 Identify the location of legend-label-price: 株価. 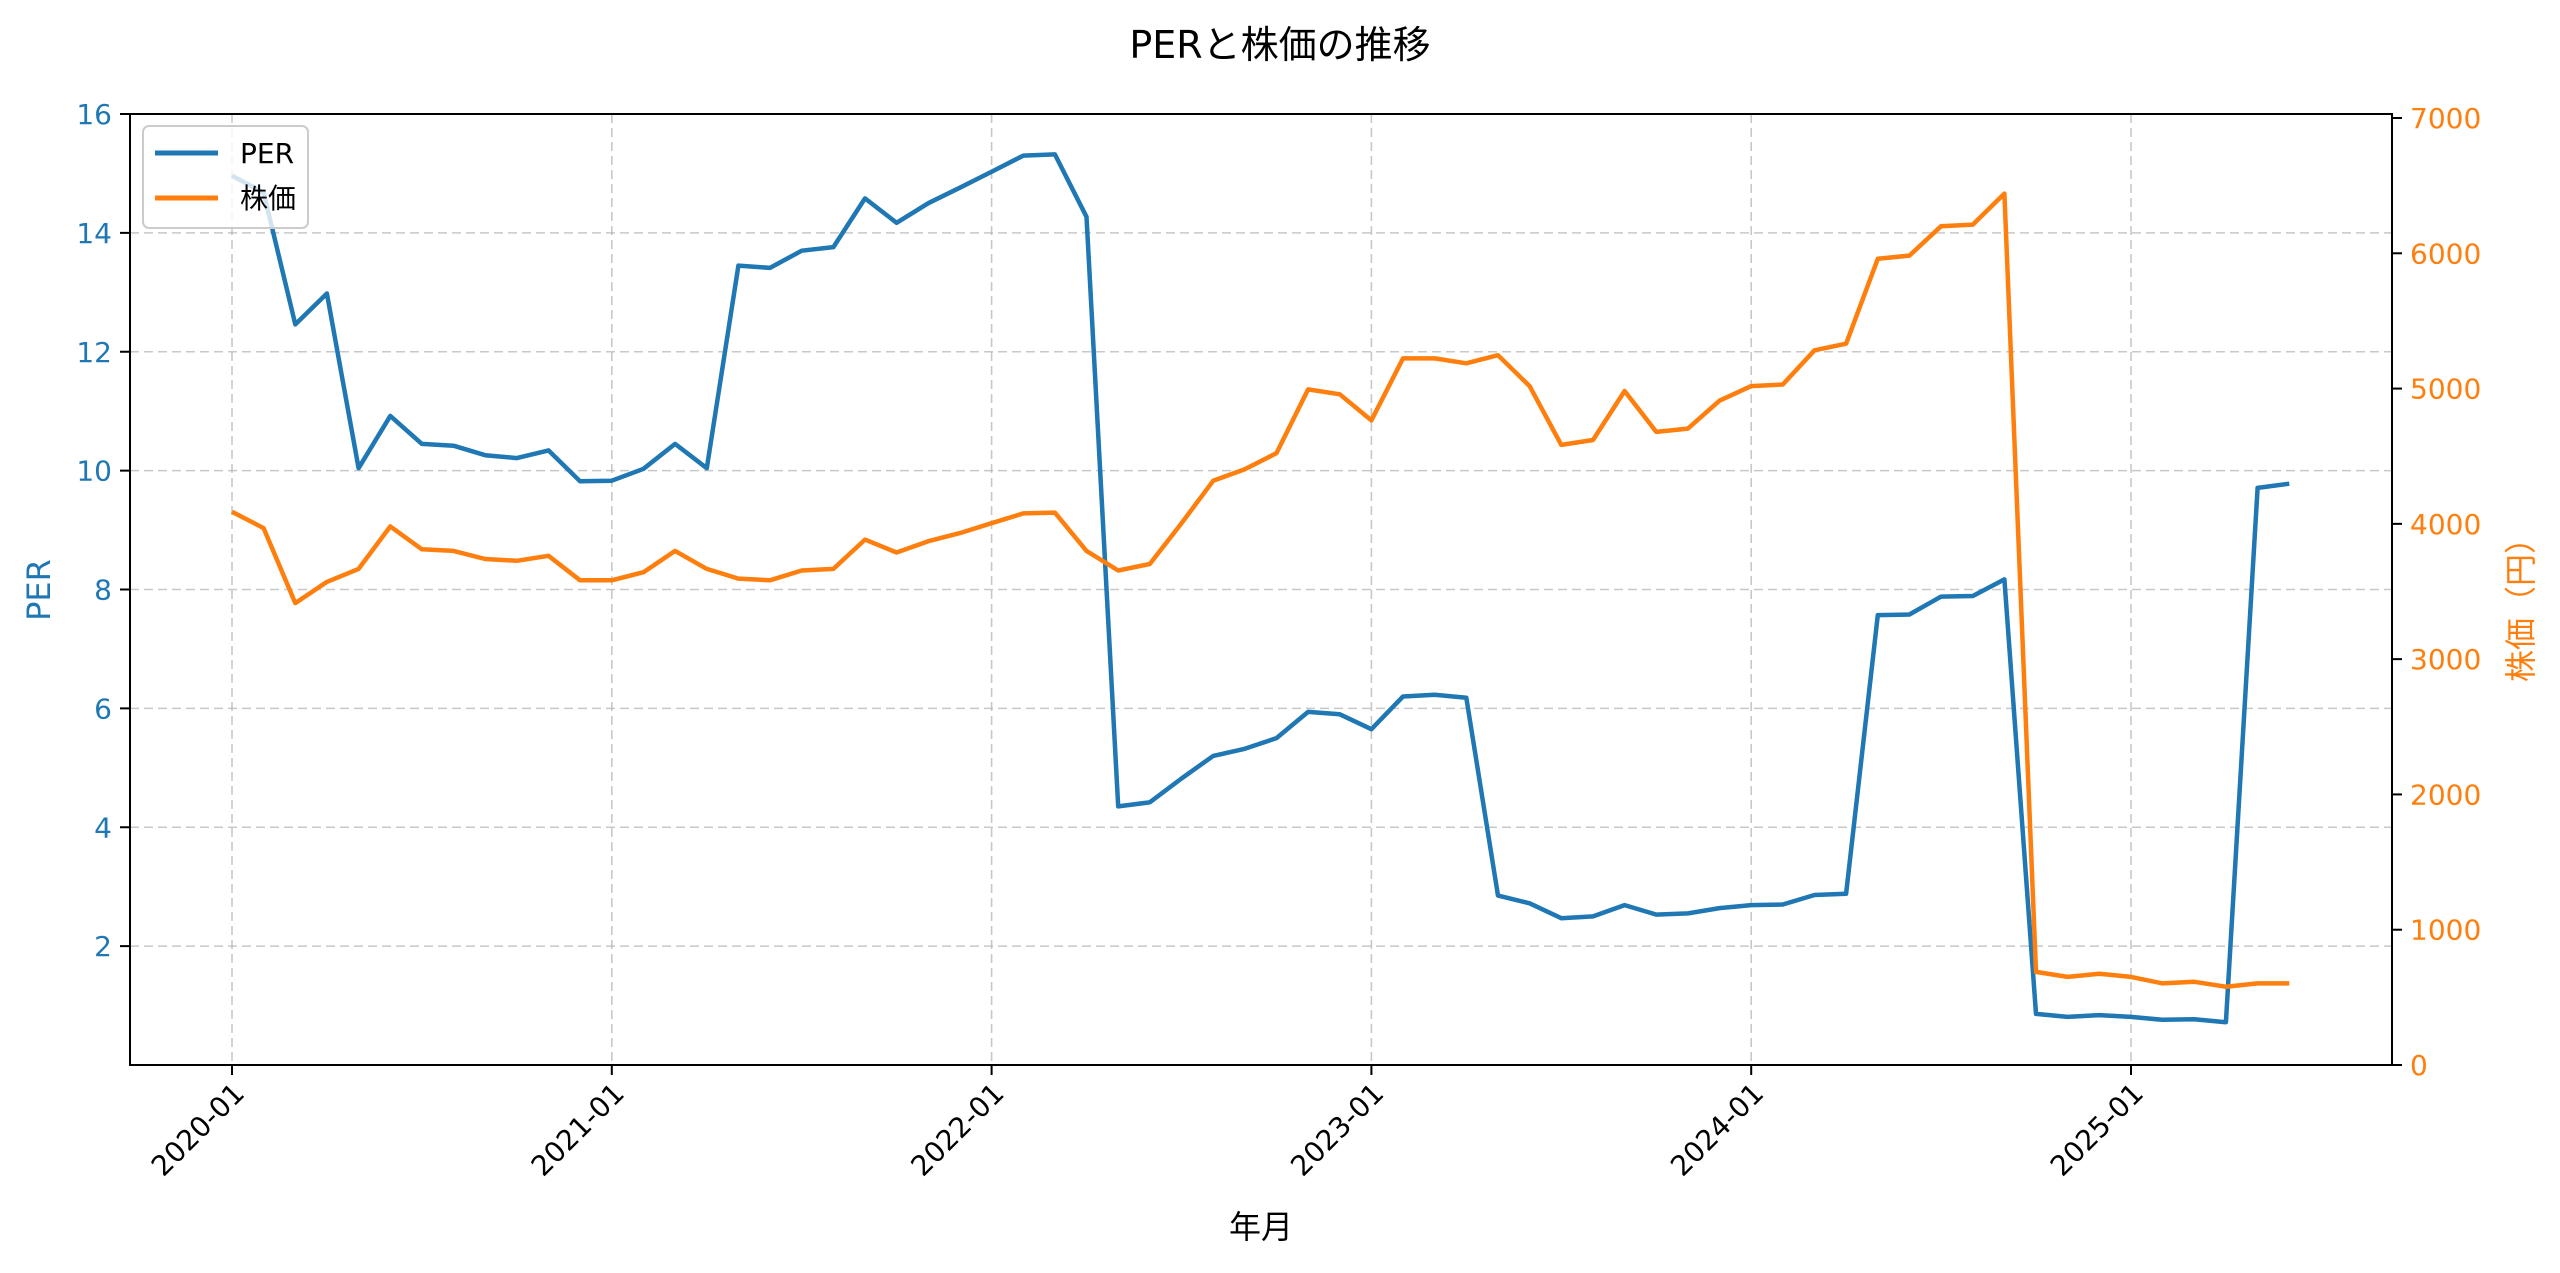
(268, 198).